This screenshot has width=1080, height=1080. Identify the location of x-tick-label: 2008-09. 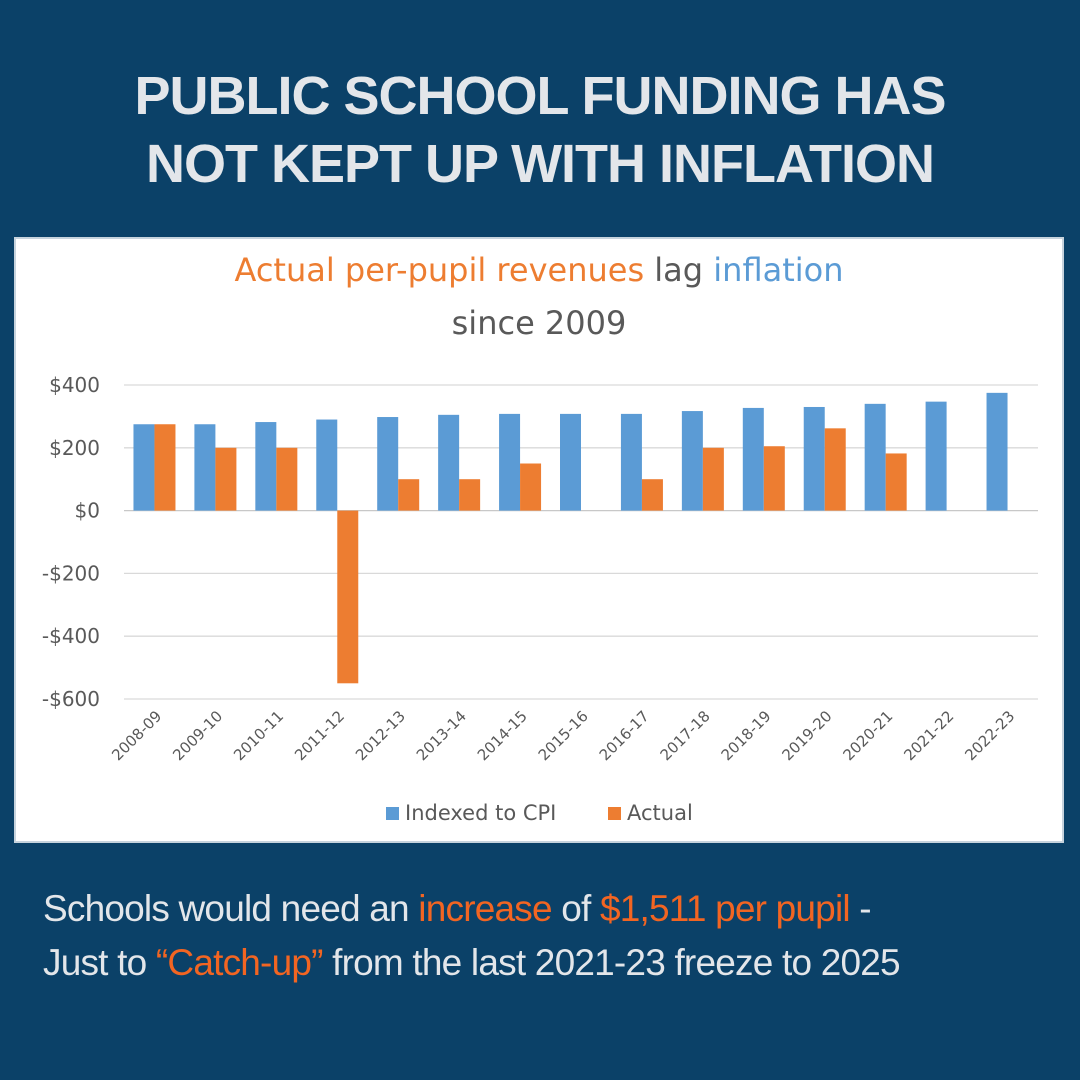
(136, 735).